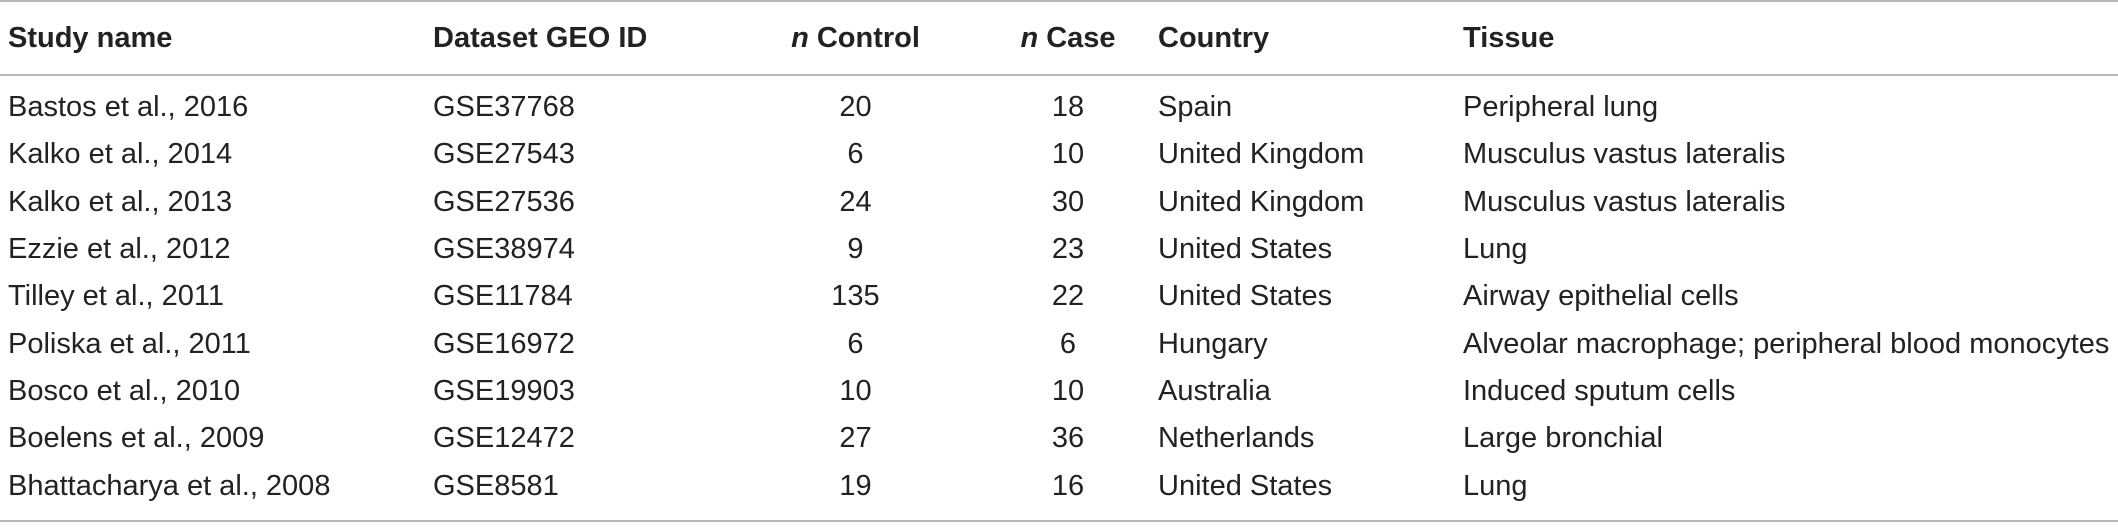 This screenshot has height=532, width=2118. What do you see at coordinates (504, 201) in the screenshot?
I see `cell-geo-id: GSE27536` at bounding box center [504, 201].